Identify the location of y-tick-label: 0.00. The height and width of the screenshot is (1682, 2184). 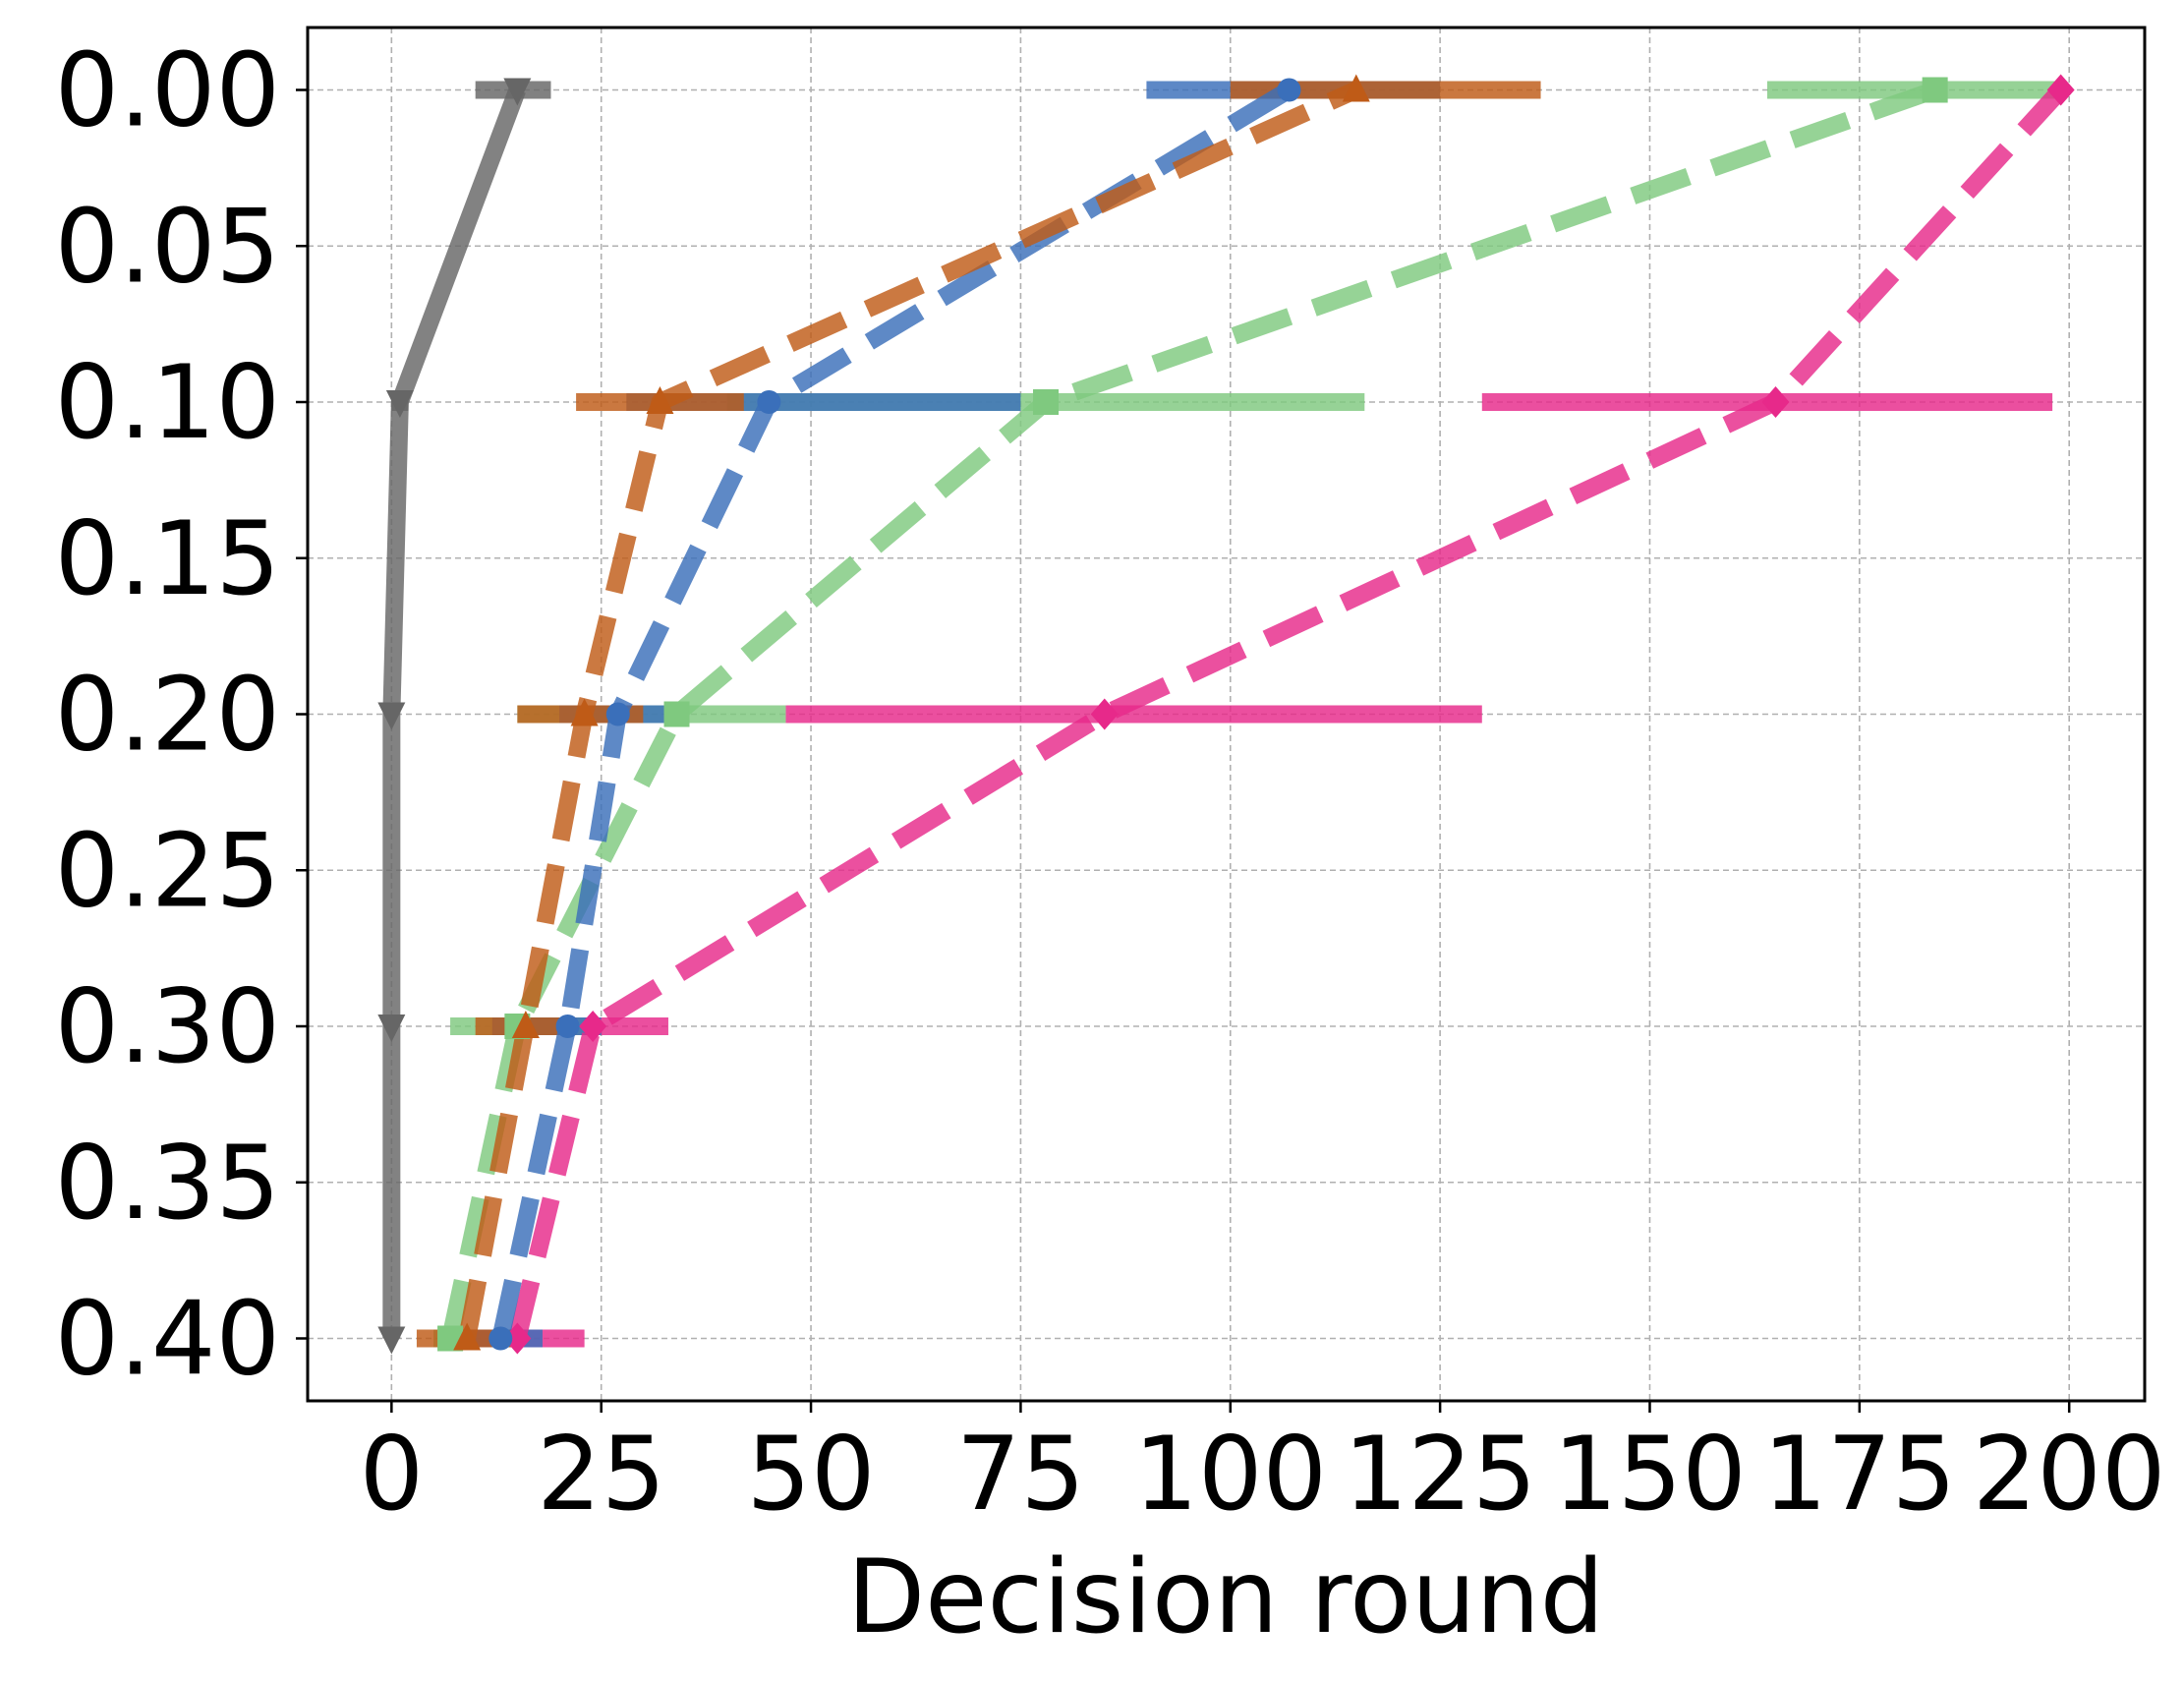
(167, 91).